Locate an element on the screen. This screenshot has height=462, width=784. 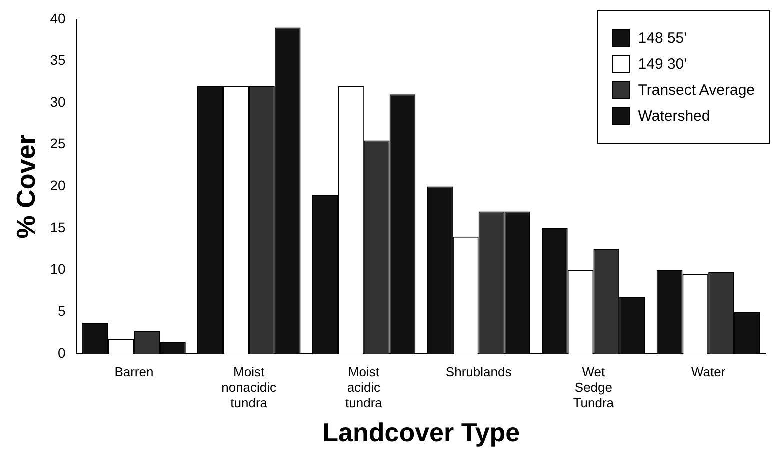
y-tick-label: 40 is located at coordinates (58, 18).